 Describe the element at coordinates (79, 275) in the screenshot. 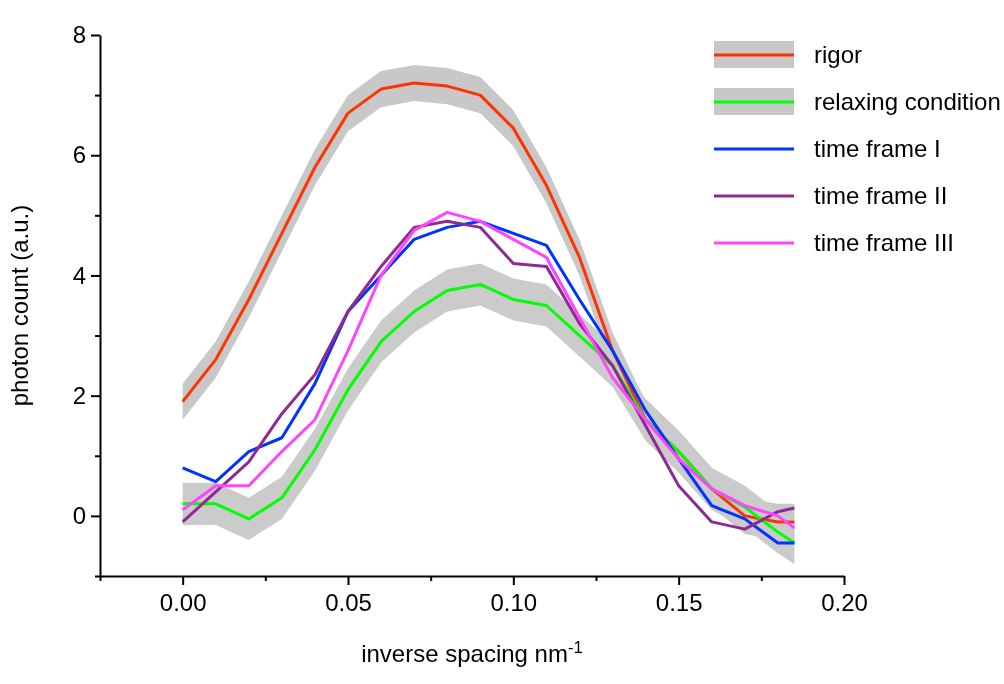

I see `y-tick-label: 4` at that location.